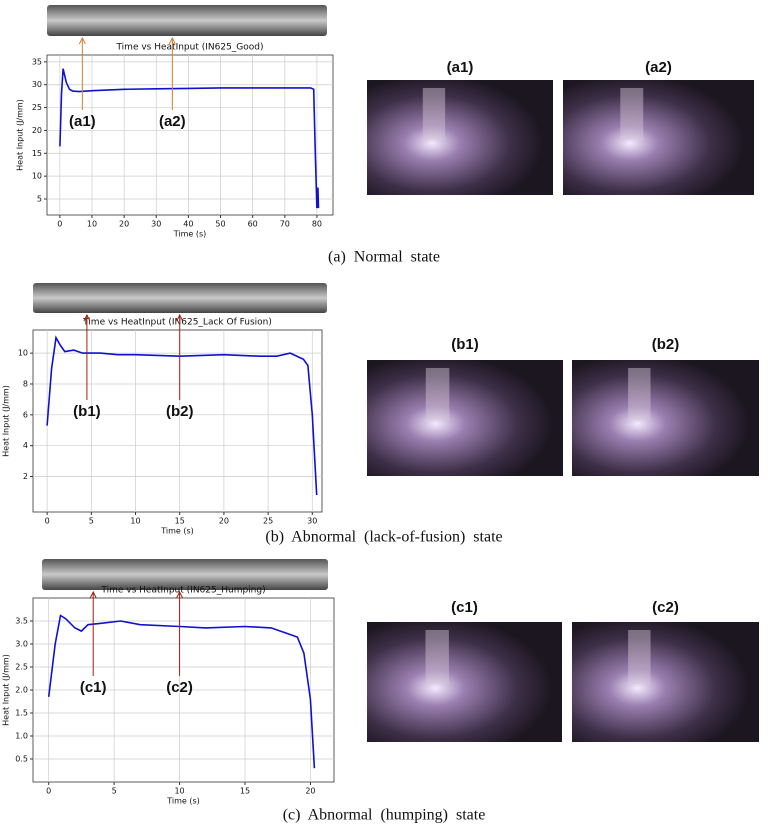 The height and width of the screenshot is (833, 779). What do you see at coordinates (220, 224) in the screenshot?
I see `x-tick-label: 50` at bounding box center [220, 224].